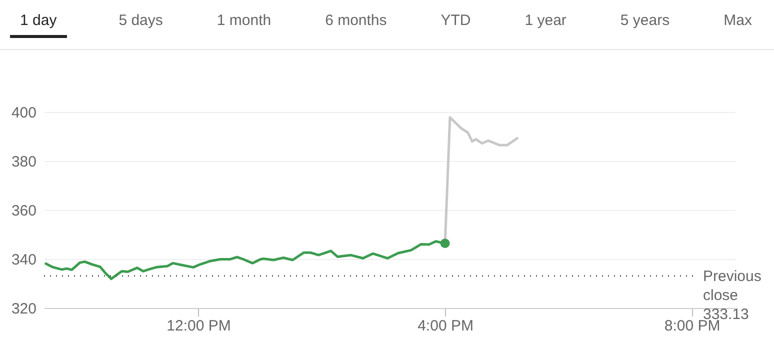  I want to click on y-tick-label: 320, so click(23, 309).